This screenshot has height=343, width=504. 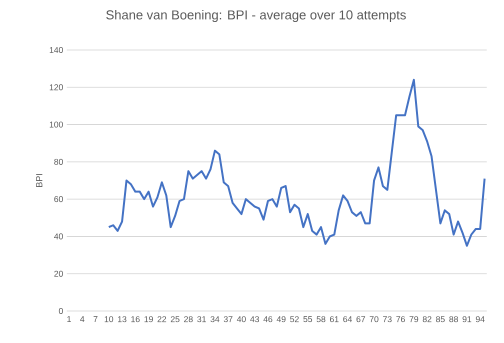 I want to click on x-tick-label: 79, so click(x=414, y=319).